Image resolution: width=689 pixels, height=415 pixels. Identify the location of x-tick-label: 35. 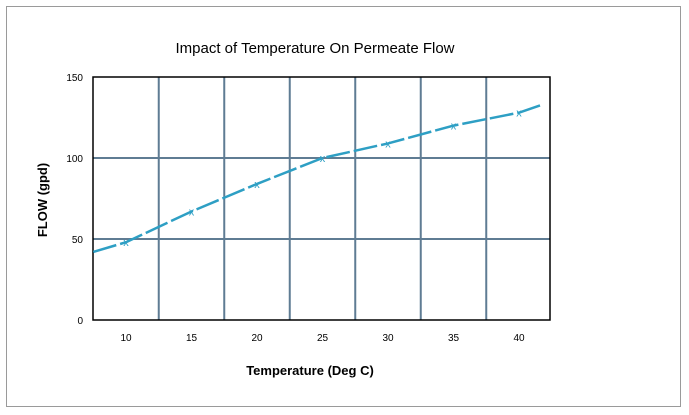
(454, 338).